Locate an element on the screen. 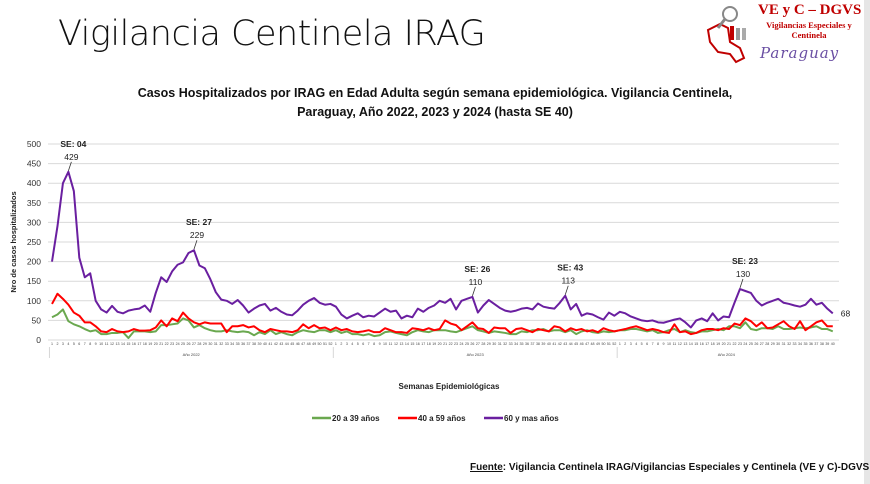 The image size is (870, 484). x-tick-label: 22 is located at coordinates (167, 344).